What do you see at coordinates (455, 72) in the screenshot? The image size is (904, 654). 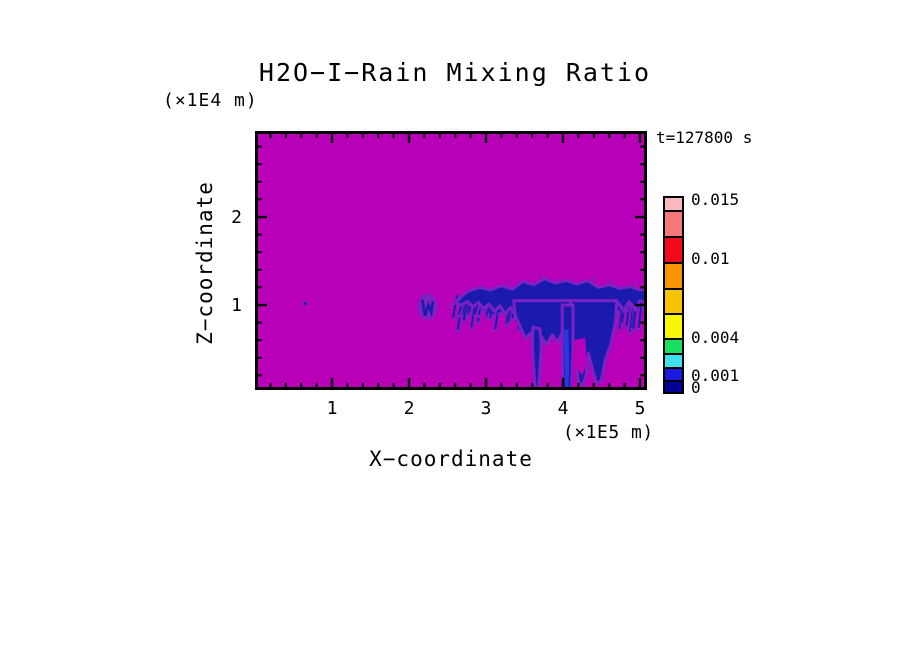 I see `chart-title: H2O−I−Rain Mixing Ratio` at bounding box center [455, 72].